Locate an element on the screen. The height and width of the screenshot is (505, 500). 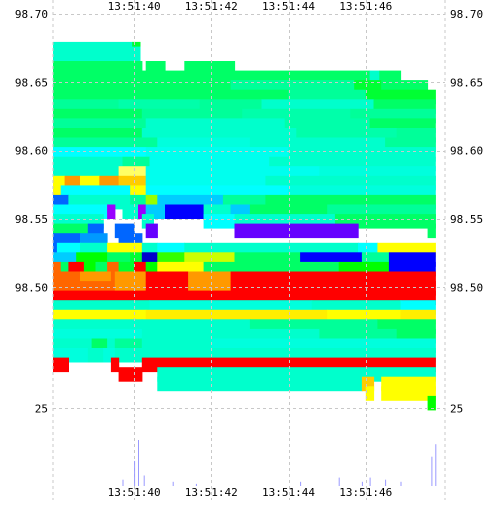
x-tick-label-bottom: 13:51:46 is located at coordinates (365, 492).